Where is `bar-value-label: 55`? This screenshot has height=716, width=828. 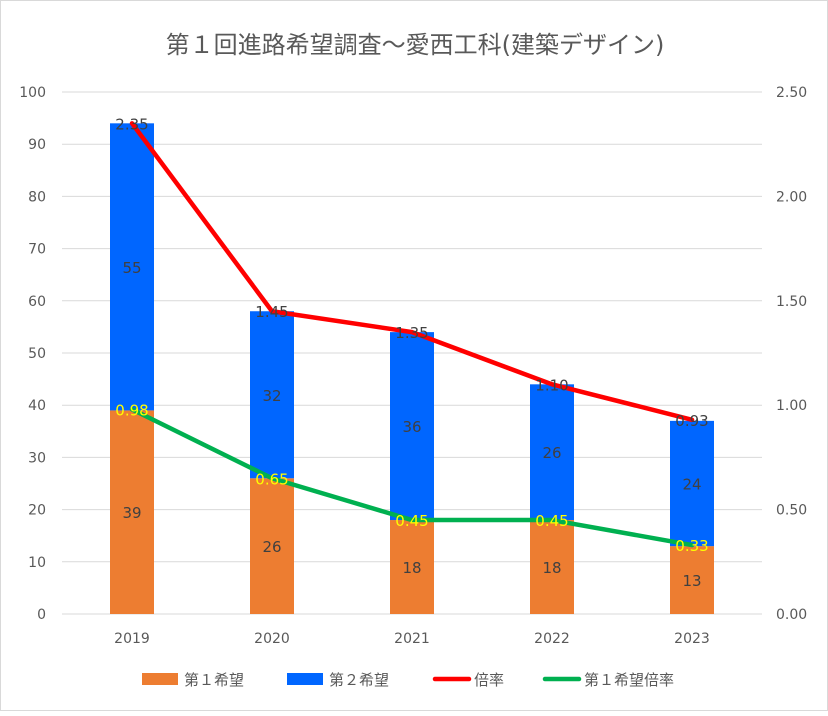
bar-value-label: 55 is located at coordinates (131, 268).